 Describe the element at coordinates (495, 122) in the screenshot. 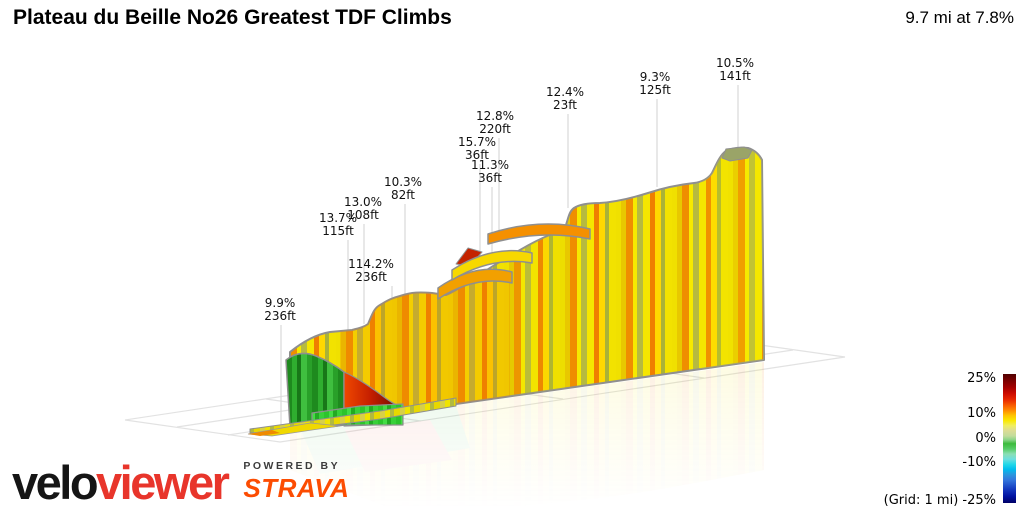

I see `segment-label: 12.8% 220ft` at that location.